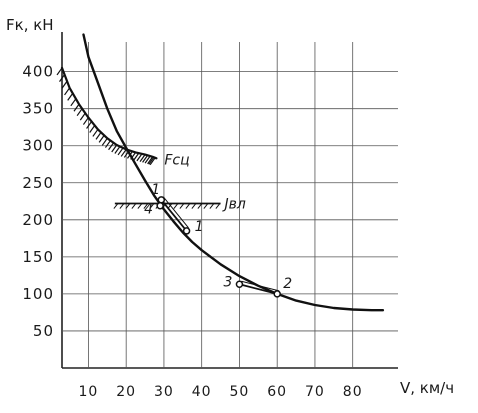 The height and width of the screenshot is (413, 478). I want to click on y-tick-label: 350, so click(38, 109).